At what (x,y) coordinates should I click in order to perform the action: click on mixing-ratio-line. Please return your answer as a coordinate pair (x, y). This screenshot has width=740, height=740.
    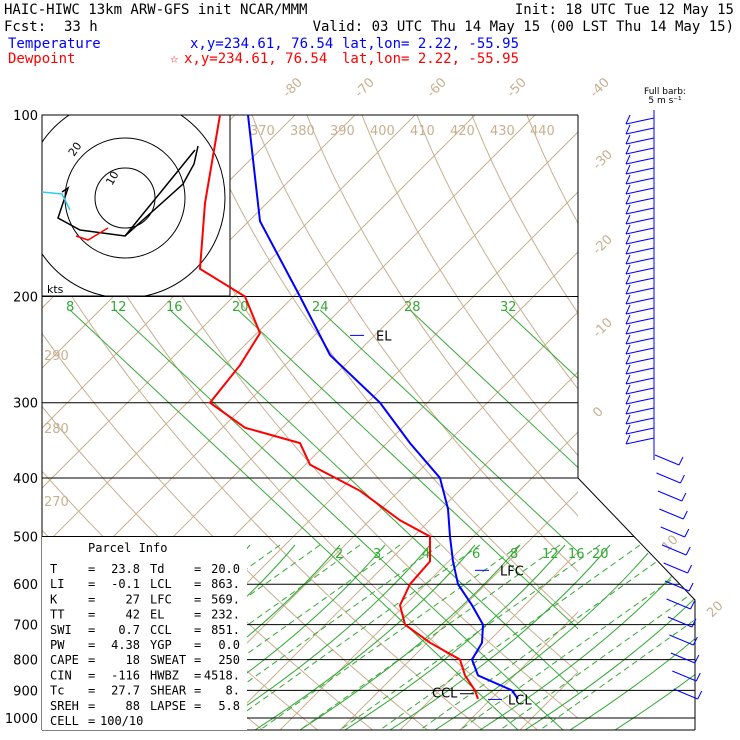
    Looking at the image, I should click on (448, 431).